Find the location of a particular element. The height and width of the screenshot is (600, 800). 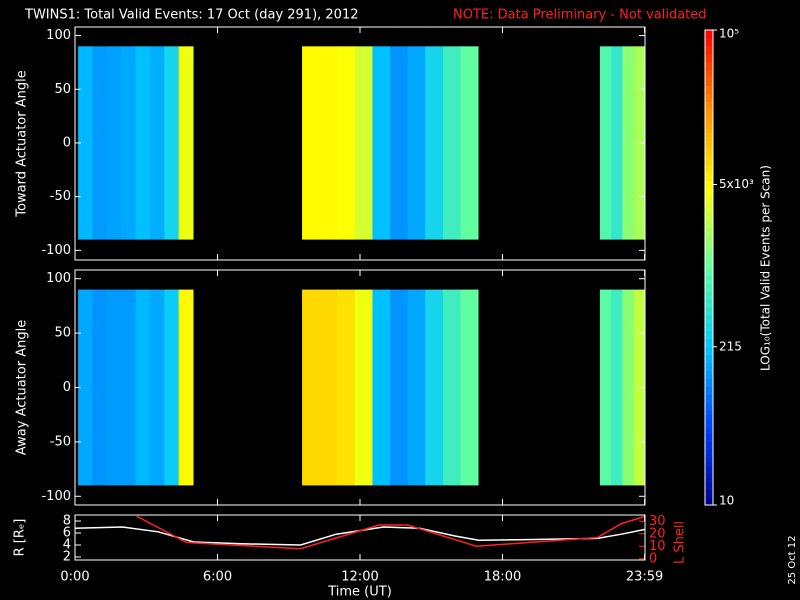

x-tick-label: 23:59 is located at coordinates (644, 577).